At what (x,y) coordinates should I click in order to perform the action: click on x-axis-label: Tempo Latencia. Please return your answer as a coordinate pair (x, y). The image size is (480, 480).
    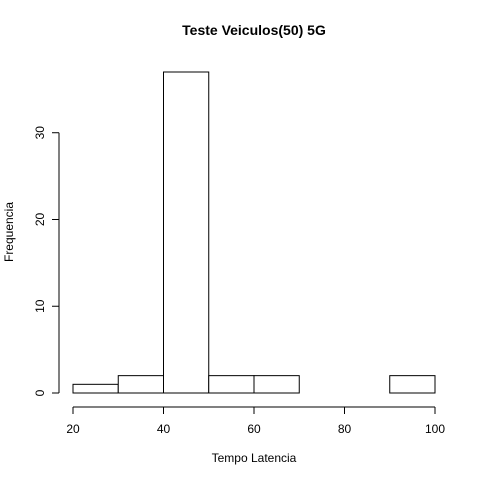
    Looking at the image, I should click on (254, 458).